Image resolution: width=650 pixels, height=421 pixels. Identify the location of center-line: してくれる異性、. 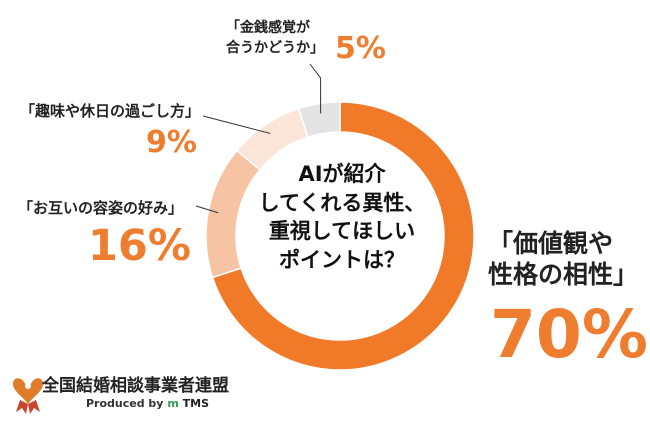
(342, 202).